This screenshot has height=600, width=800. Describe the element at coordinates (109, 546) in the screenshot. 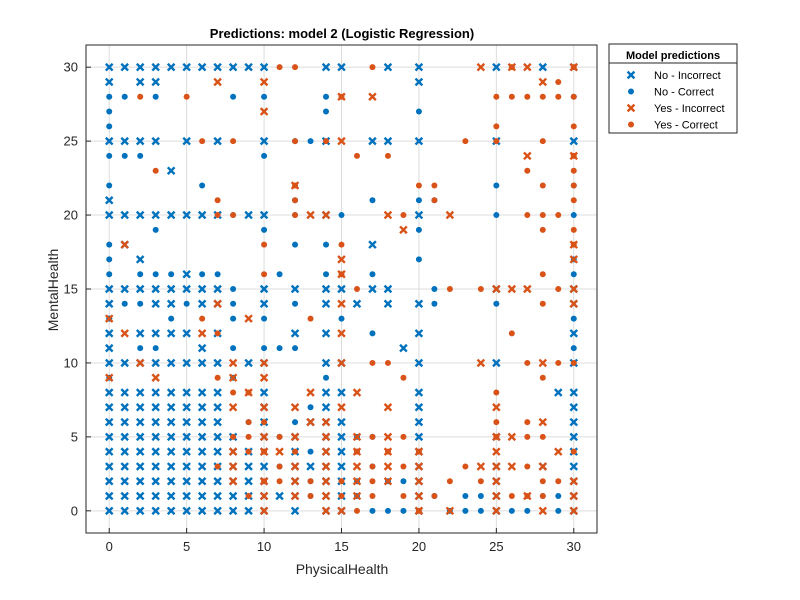

I see `x-tick-label: 0` at that location.